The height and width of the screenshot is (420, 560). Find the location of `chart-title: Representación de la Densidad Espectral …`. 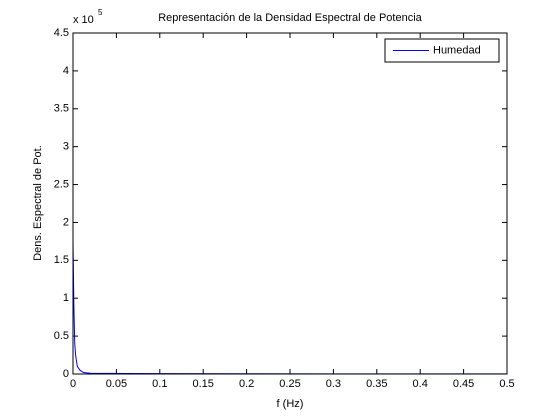

chart-title: Representación de la Densidad Espectral … is located at coordinates (290, 18).